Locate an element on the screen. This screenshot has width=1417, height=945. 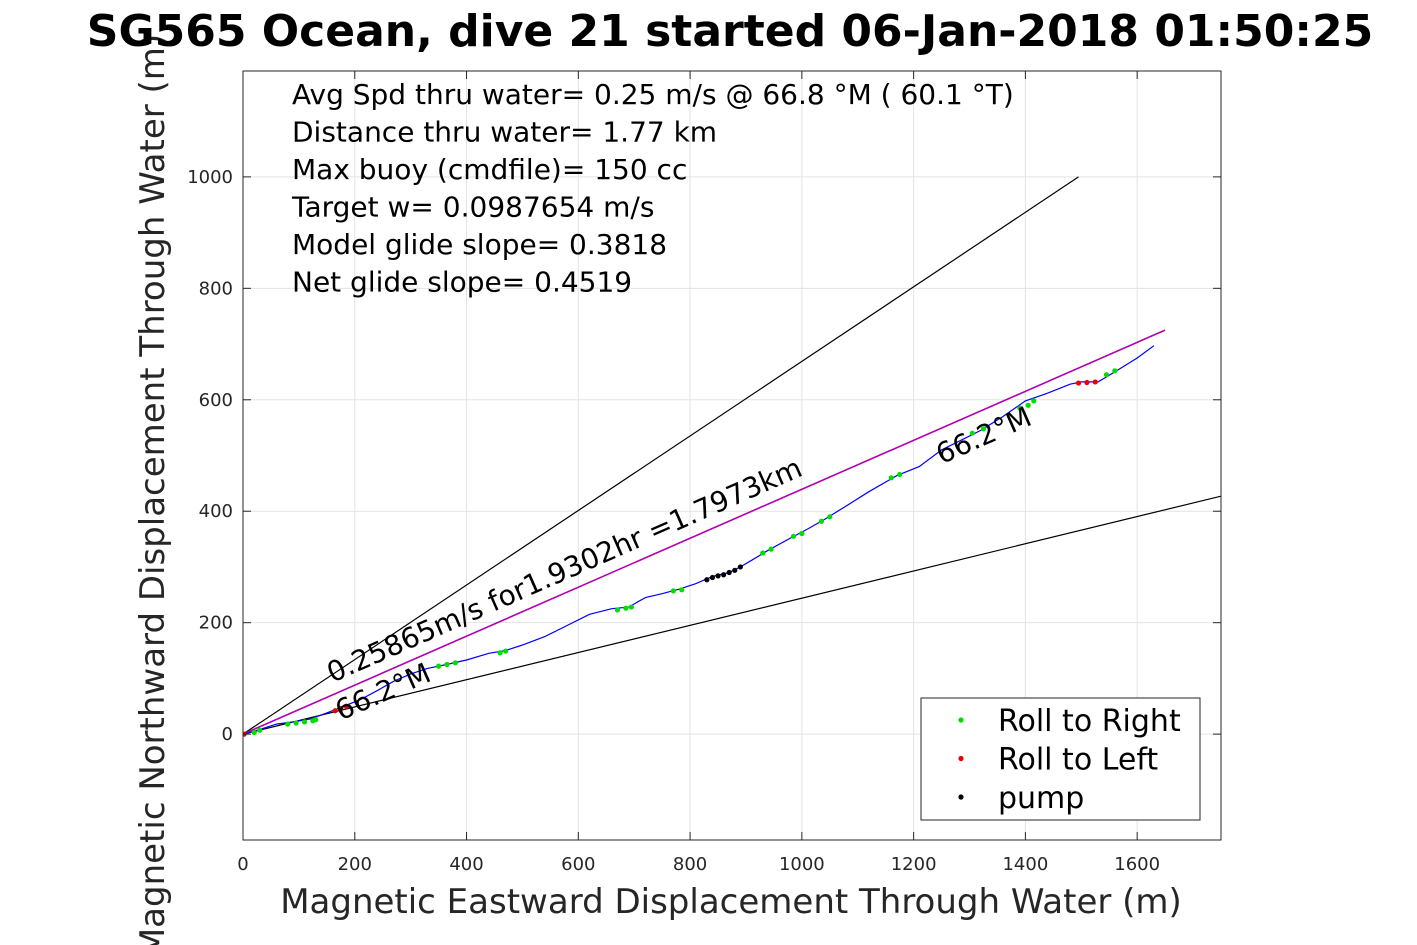
x-tick-label: 800 is located at coordinates (690, 864).